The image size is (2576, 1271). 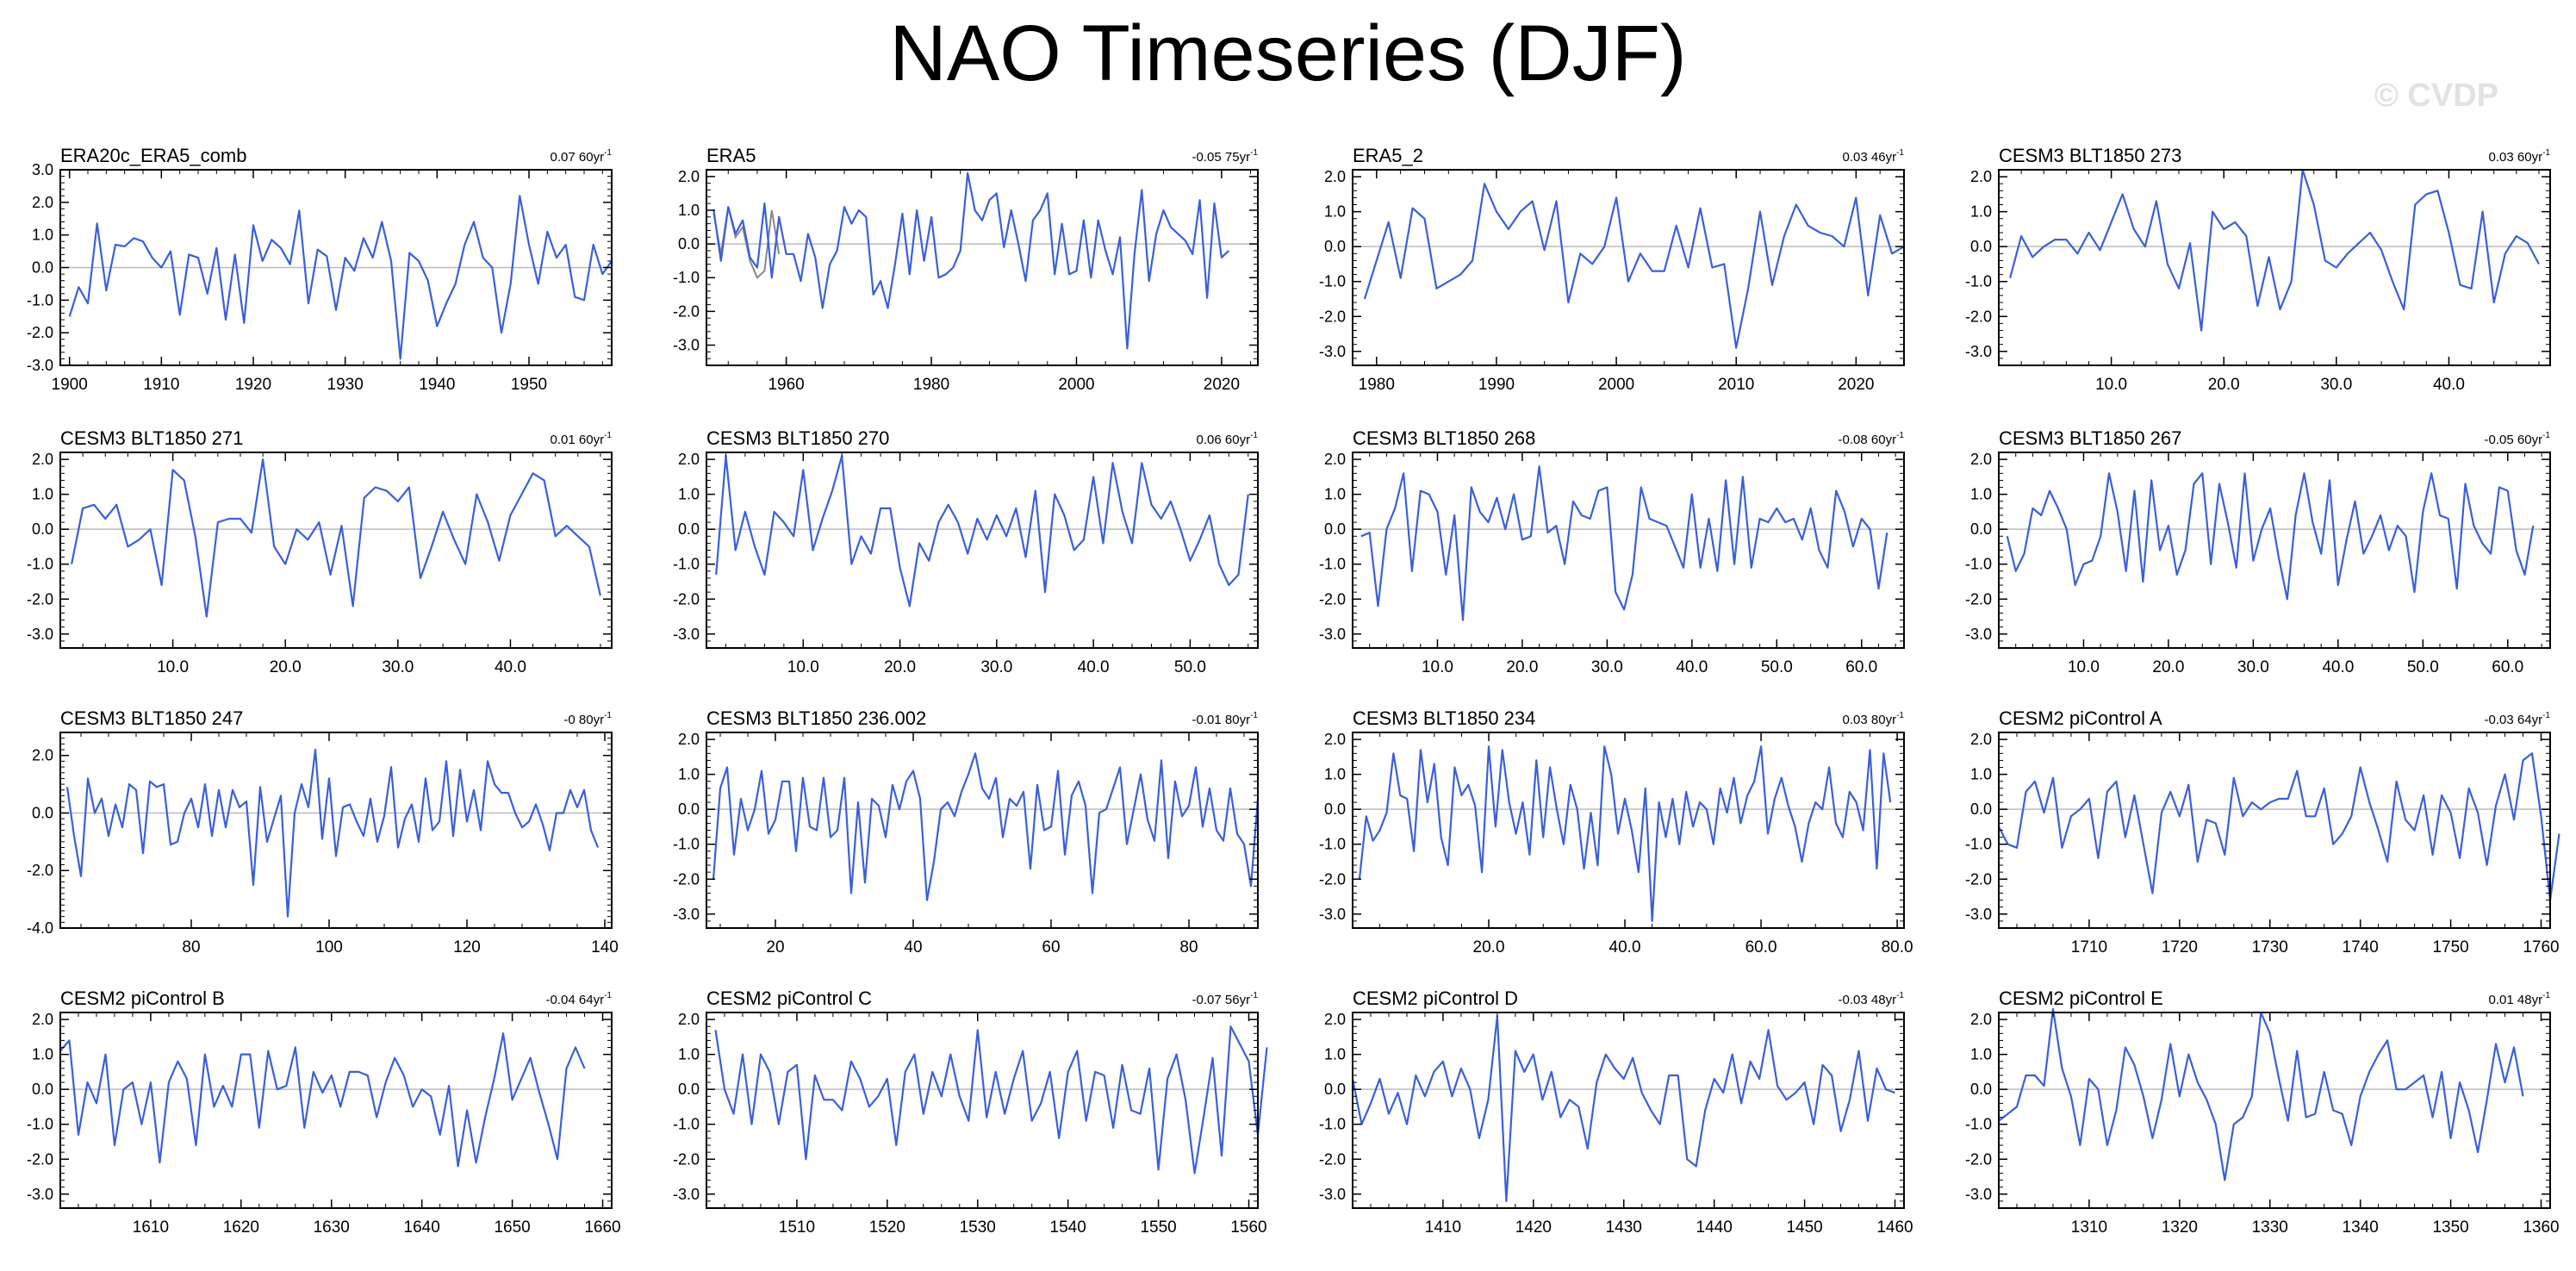 What do you see at coordinates (2089, 1227) in the screenshot?
I see `x-tick-label: 1310` at bounding box center [2089, 1227].